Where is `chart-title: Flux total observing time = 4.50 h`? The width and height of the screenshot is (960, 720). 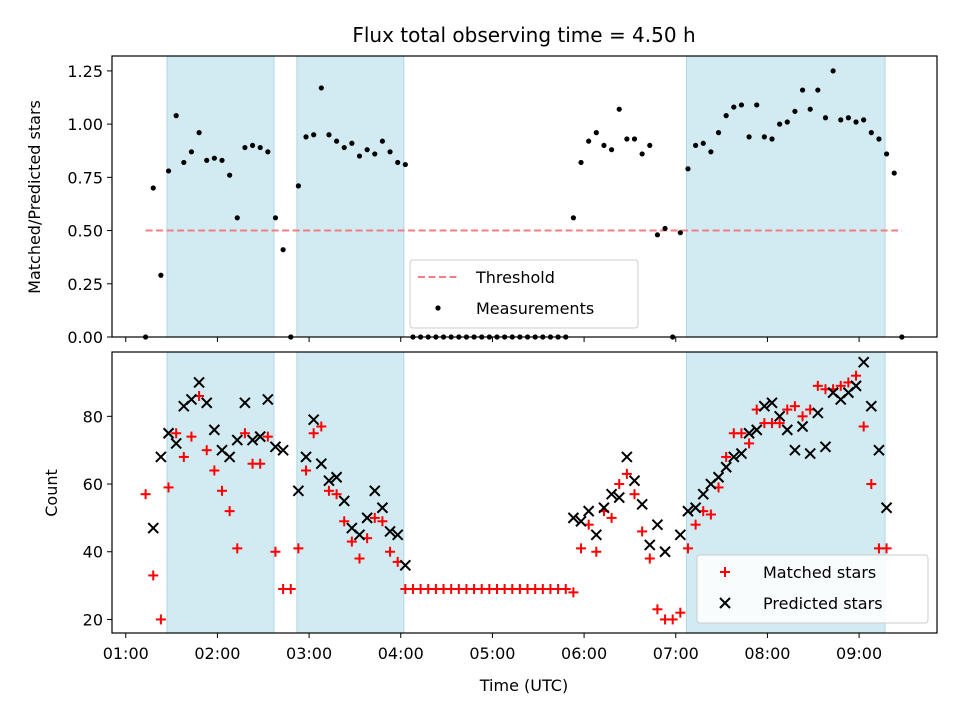 chart-title: Flux total observing time = 4.50 h is located at coordinates (523, 35).